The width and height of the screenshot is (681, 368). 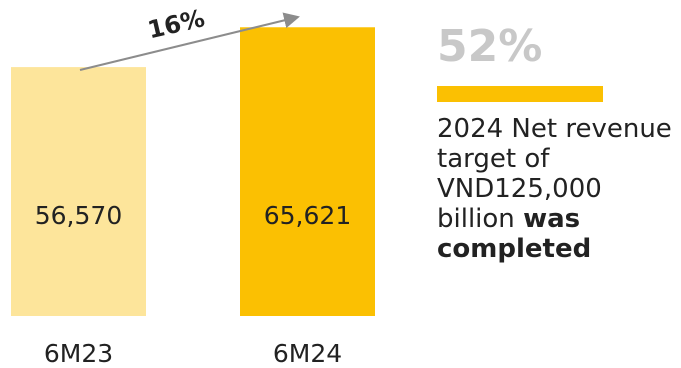 What do you see at coordinates (78, 215) in the screenshot?
I see `bar-value-label: 56,570` at bounding box center [78, 215].